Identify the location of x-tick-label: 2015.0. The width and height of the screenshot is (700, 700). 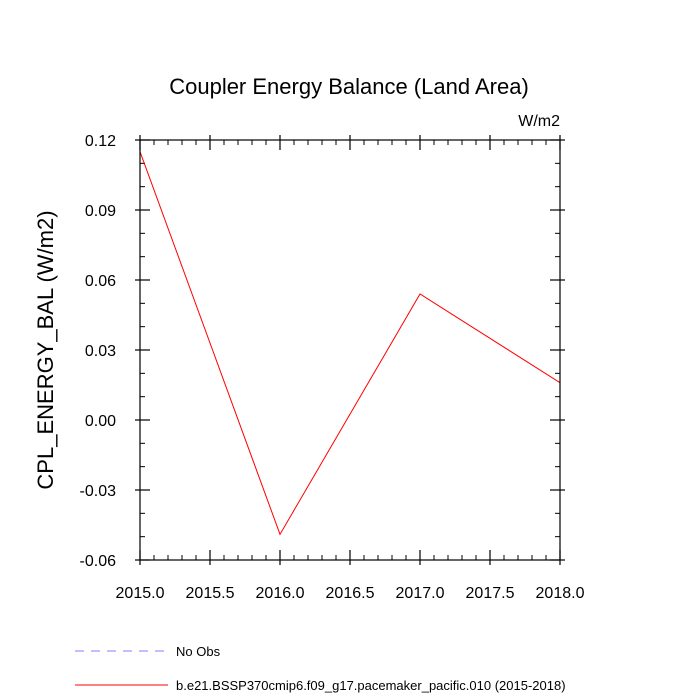
(140, 593).